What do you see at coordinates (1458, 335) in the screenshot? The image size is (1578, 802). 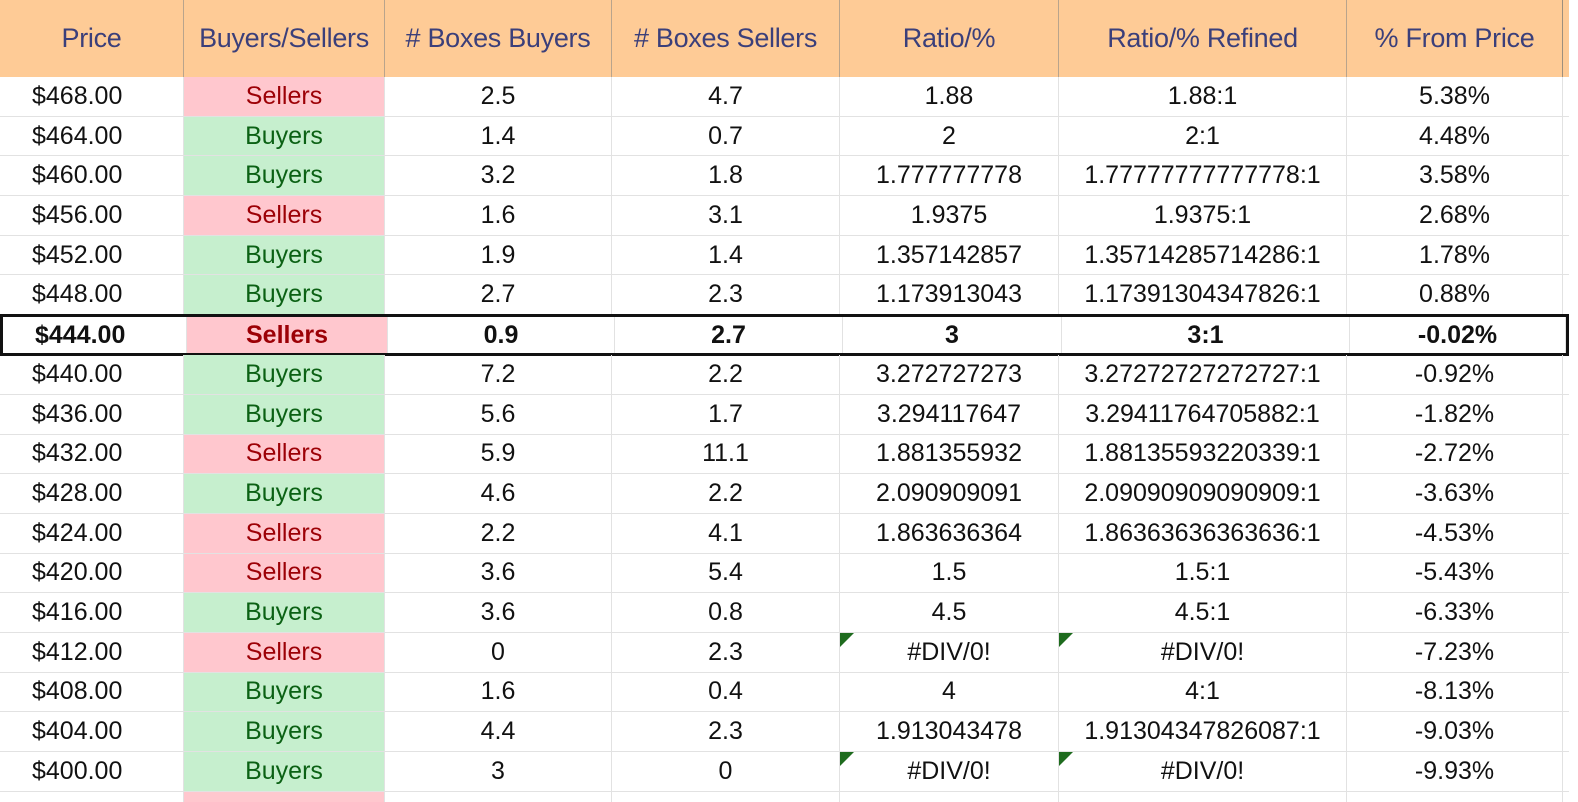 I see `pct-from-price-cell: -0.02%` at bounding box center [1458, 335].